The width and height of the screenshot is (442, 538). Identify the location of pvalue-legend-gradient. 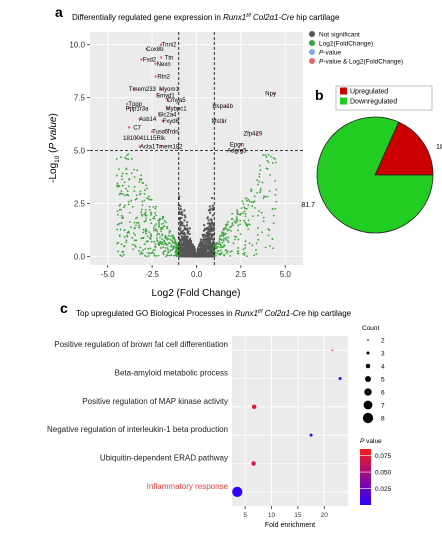
(365, 477).